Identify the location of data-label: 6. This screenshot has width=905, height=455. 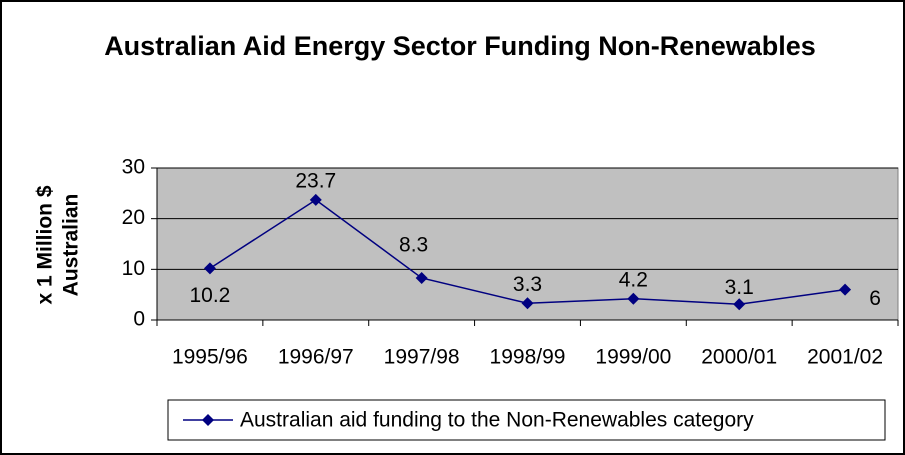
(875, 298).